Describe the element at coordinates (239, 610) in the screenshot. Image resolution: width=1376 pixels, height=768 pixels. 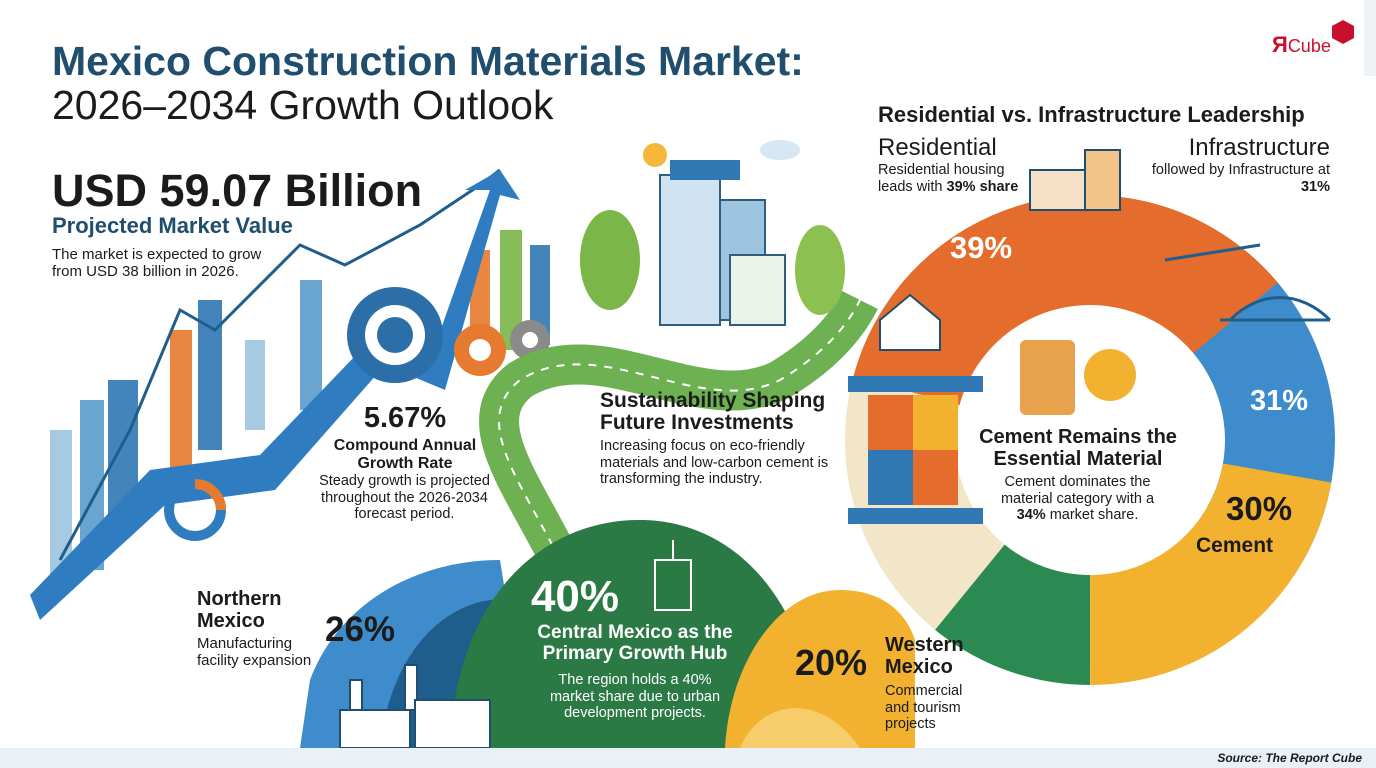
I see `north-name: Northern Mexico` at that location.